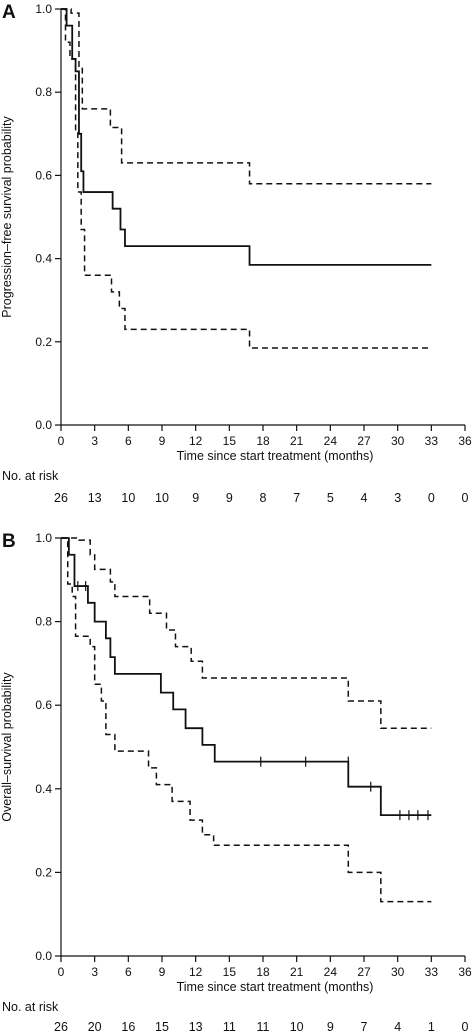  What do you see at coordinates (9, 541) in the screenshot?
I see `panel-letter: B` at bounding box center [9, 541].